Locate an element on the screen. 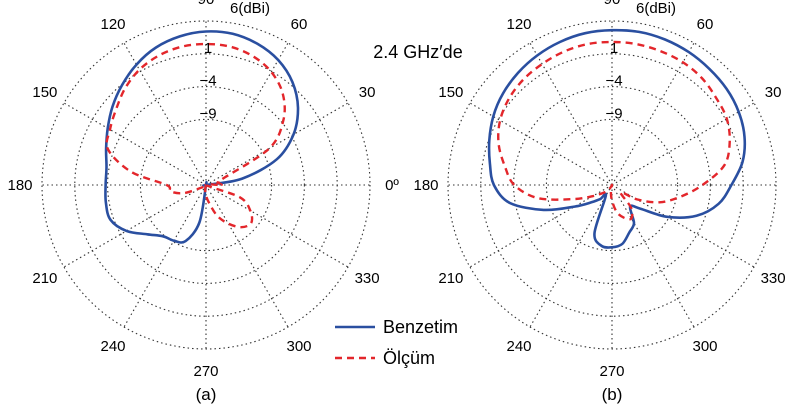 The image size is (789, 410). radial-tick-labels-b: 6(dBi) 1 −4 −9 is located at coordinates (640, 61).